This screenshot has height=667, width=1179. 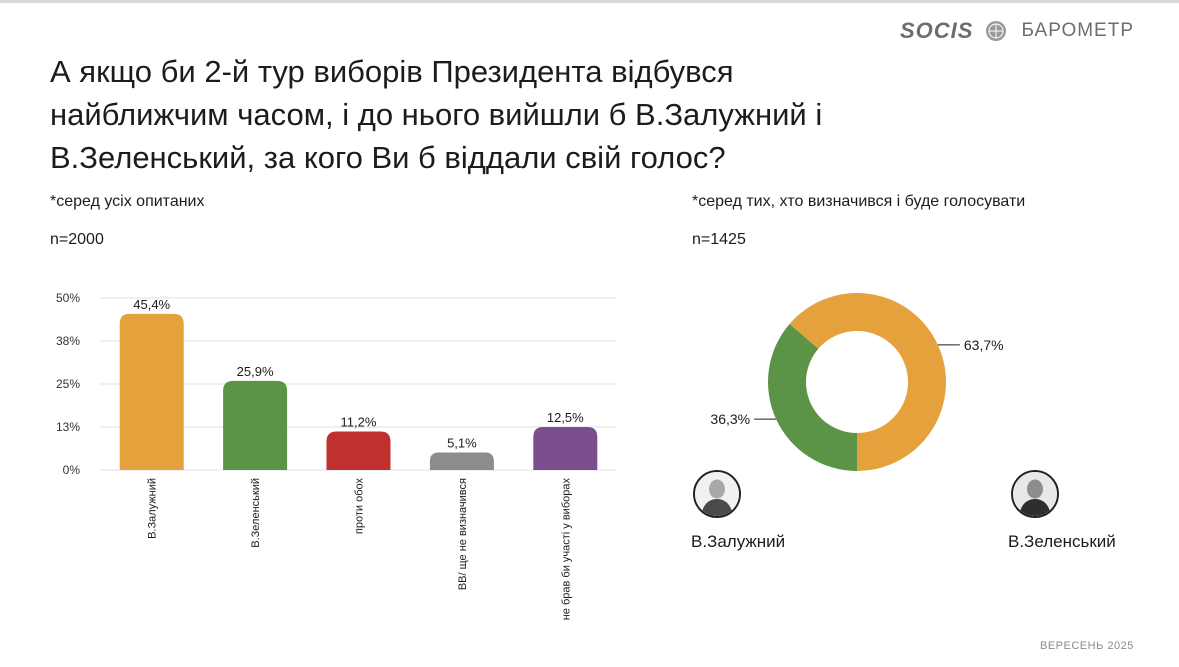 I want to click on brand-header: SOCIS БАРОМЕТР, so click(x=1017, y=31).